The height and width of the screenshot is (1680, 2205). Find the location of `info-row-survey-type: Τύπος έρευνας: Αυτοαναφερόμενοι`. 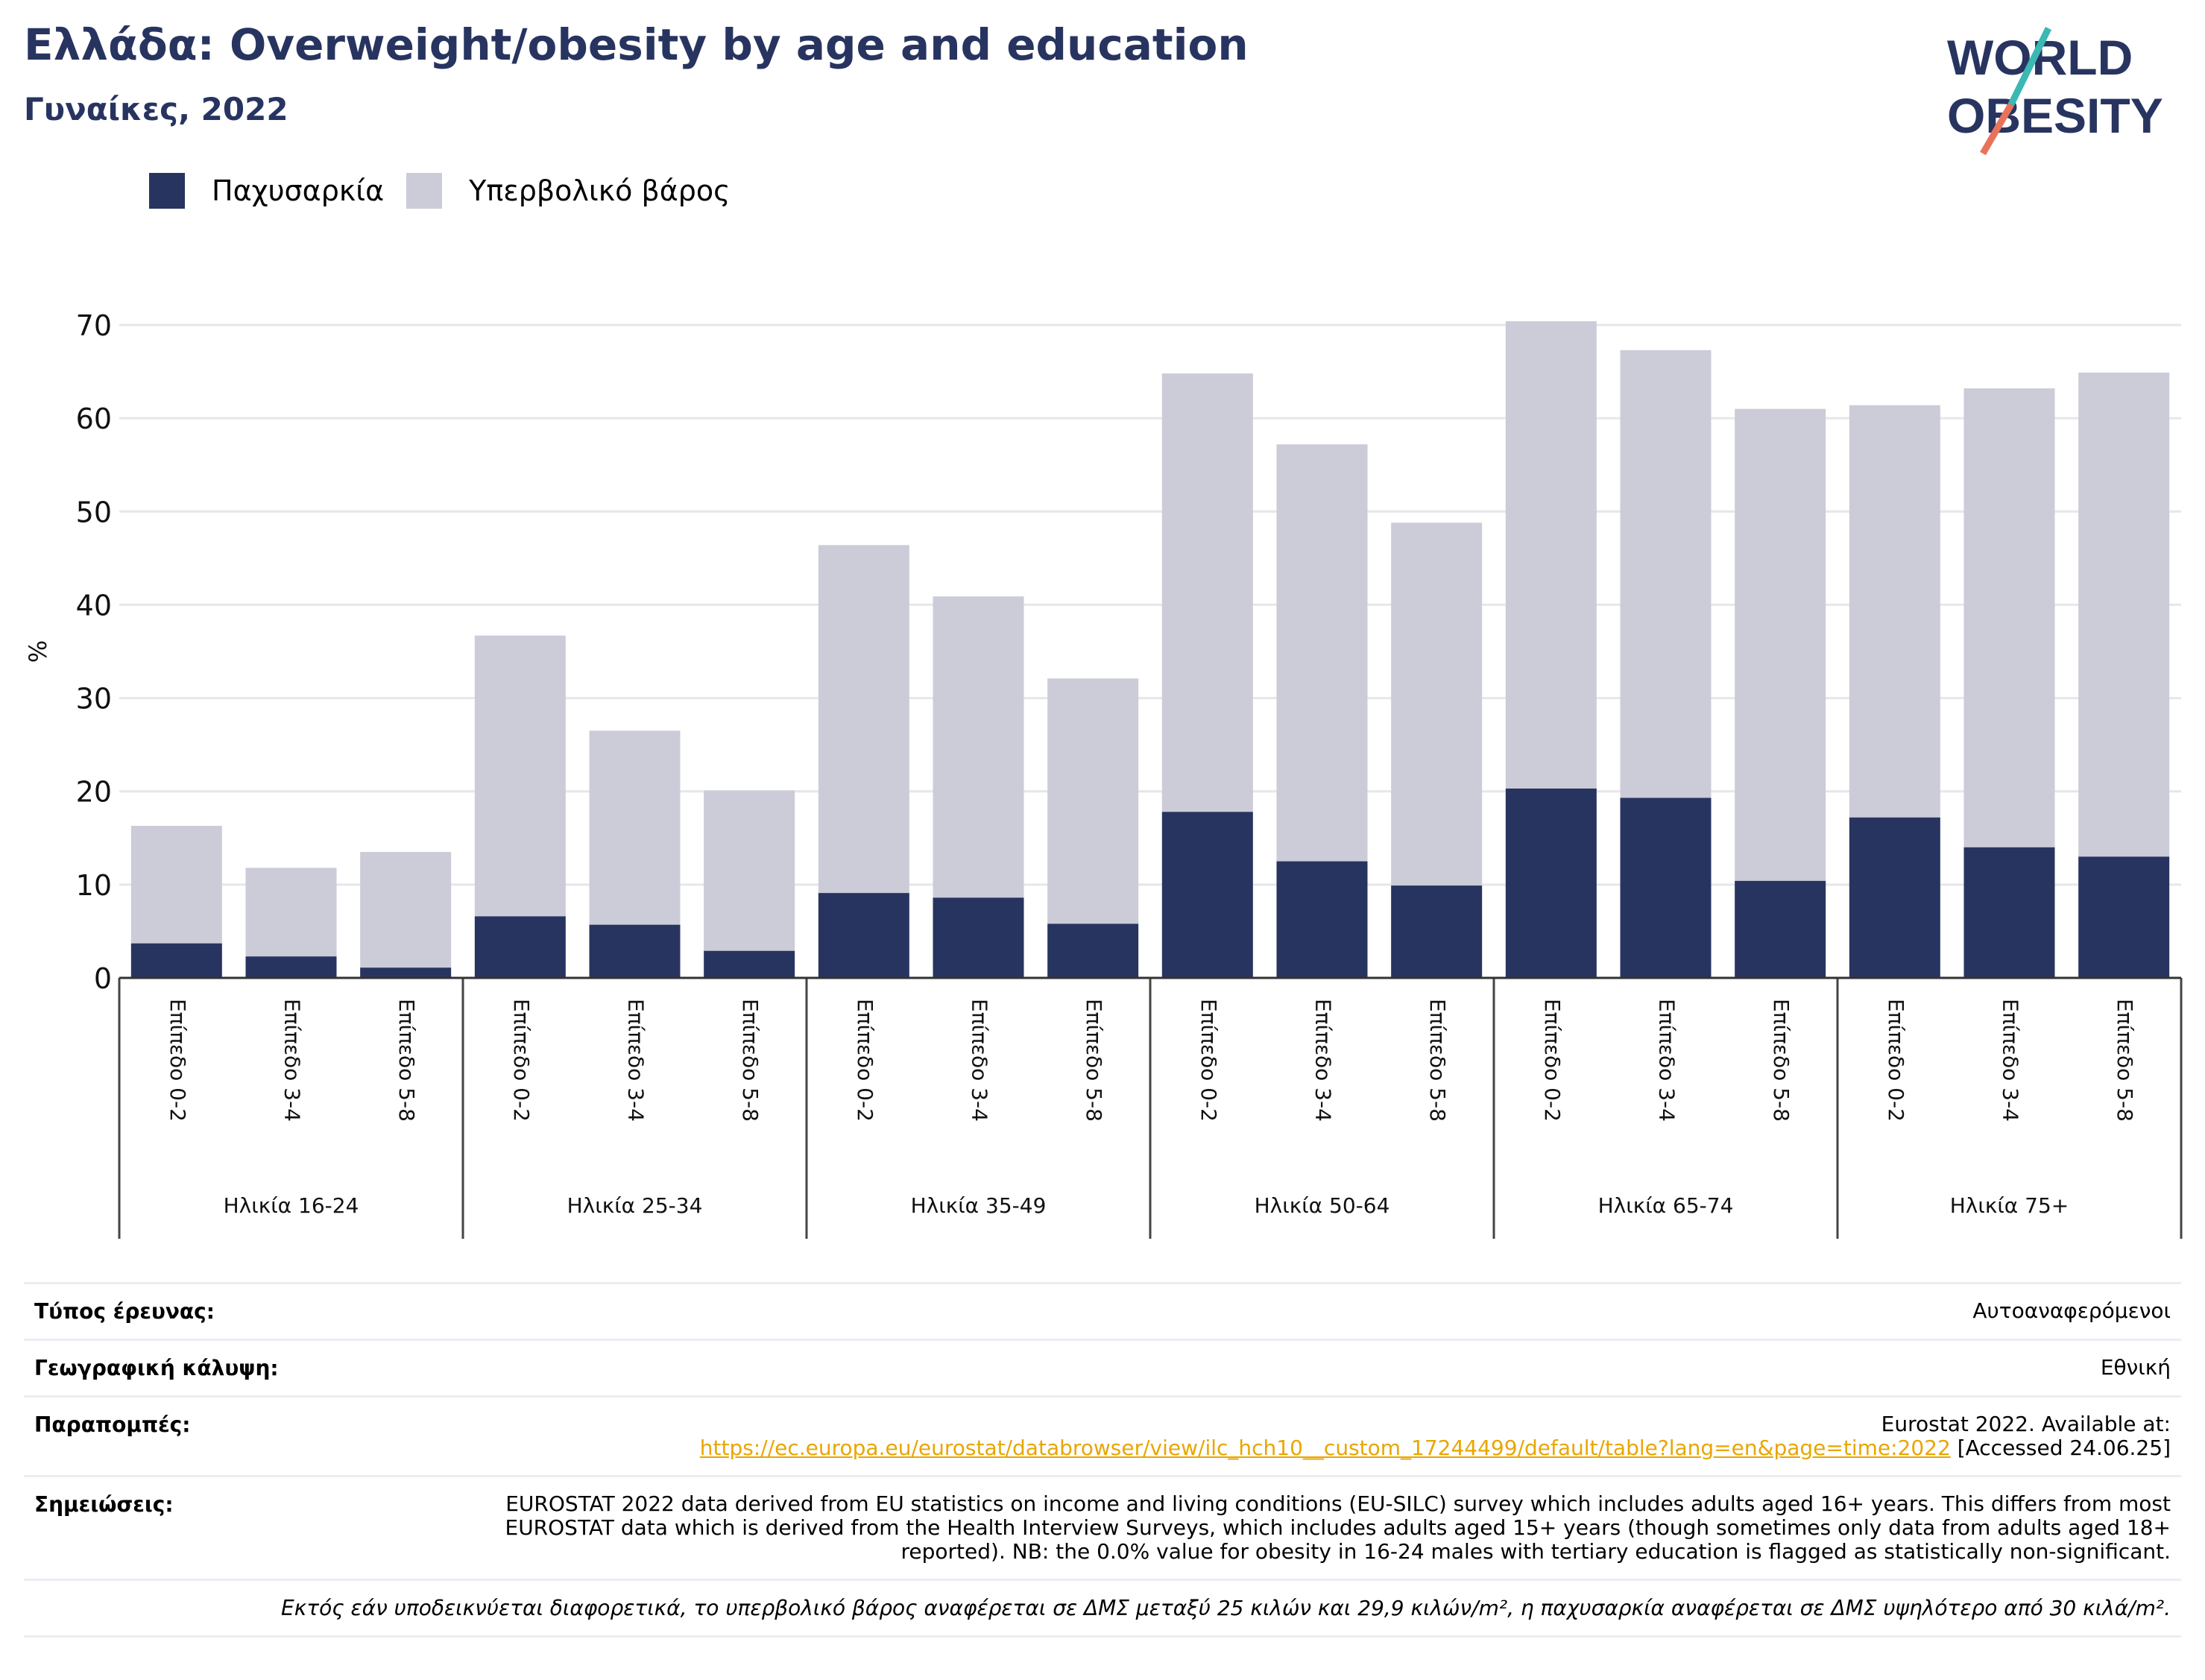

info-row-survey-type: Τύπος έρευνας: Αυτοαναφερόμενοι is located at coordinates (1102, 1310).